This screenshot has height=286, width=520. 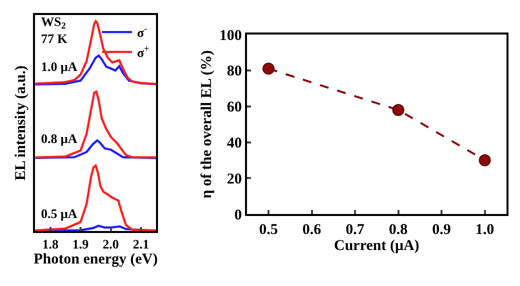 What do you see at coordinates (81, 244) in the screenshot?
I see `x-tick-label: 1.9` at bounding box center [81, 244].